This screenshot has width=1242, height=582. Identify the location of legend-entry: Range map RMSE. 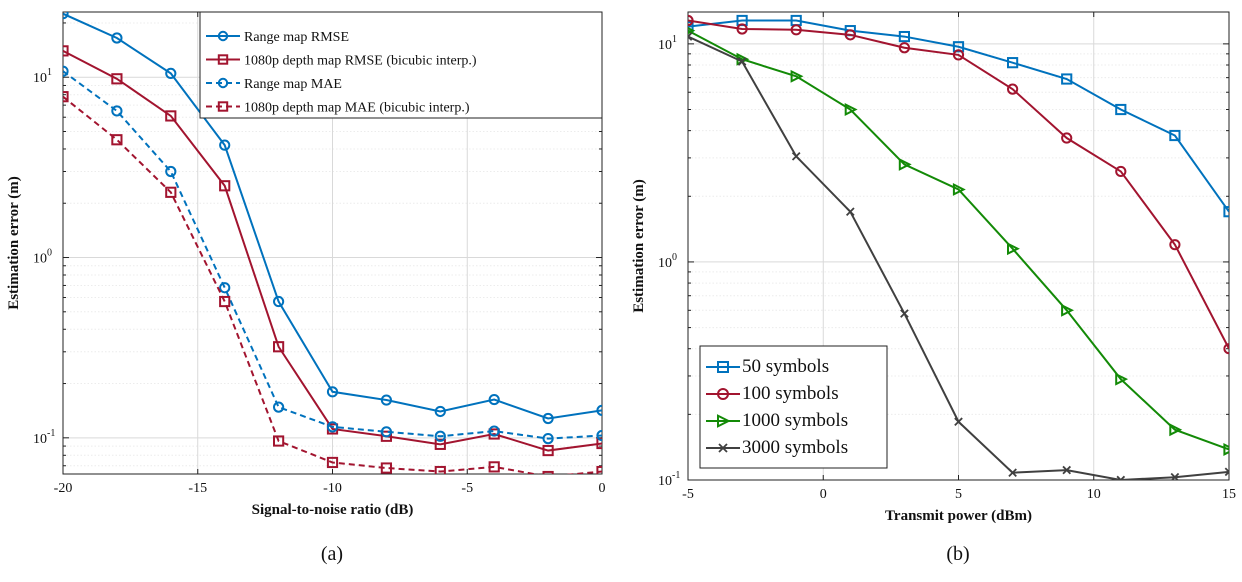
(296, 37).